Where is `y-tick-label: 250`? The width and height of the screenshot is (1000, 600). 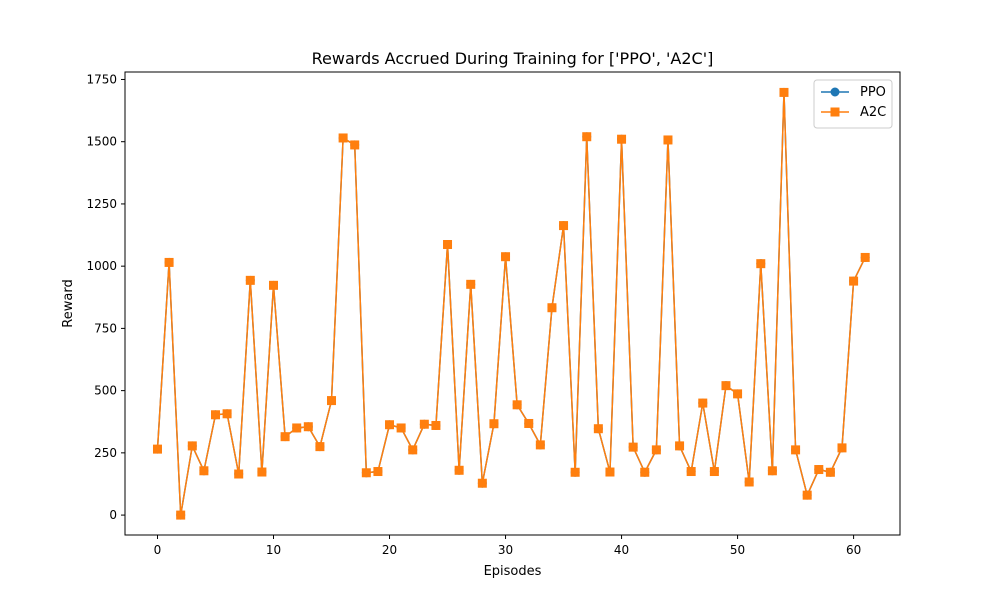
y-tick-label: 250 is located at coordinates (105, 453).